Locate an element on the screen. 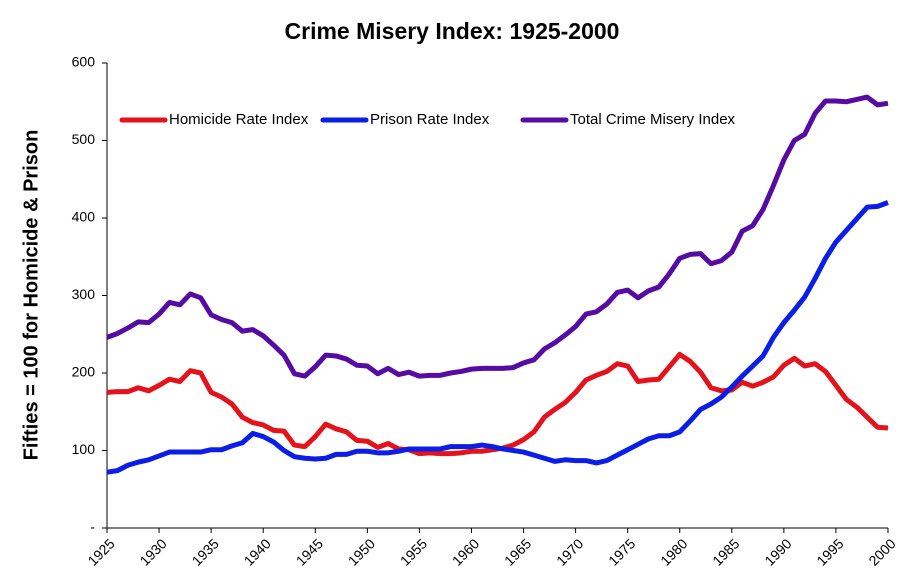 This screenshot has width=919, height=584. legend-label: Homicide Rate Index is located at coordinates (239, 119).